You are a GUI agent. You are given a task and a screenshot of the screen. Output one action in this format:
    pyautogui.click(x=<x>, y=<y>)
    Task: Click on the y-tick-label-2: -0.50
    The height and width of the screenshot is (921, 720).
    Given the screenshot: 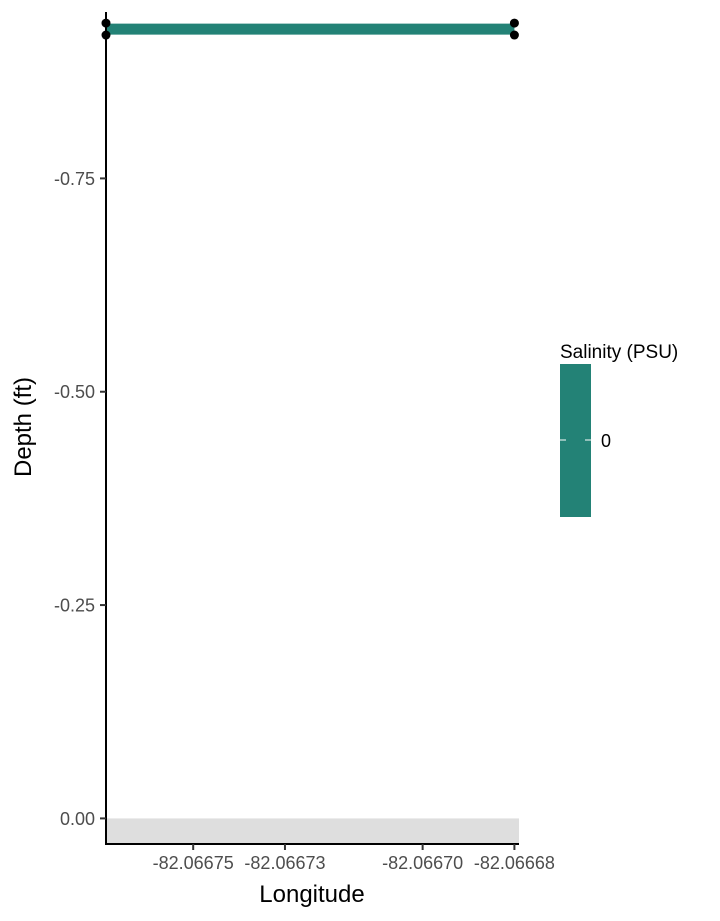 What is the action you would take?
    pyautogui.click(x=74, y=392)
    